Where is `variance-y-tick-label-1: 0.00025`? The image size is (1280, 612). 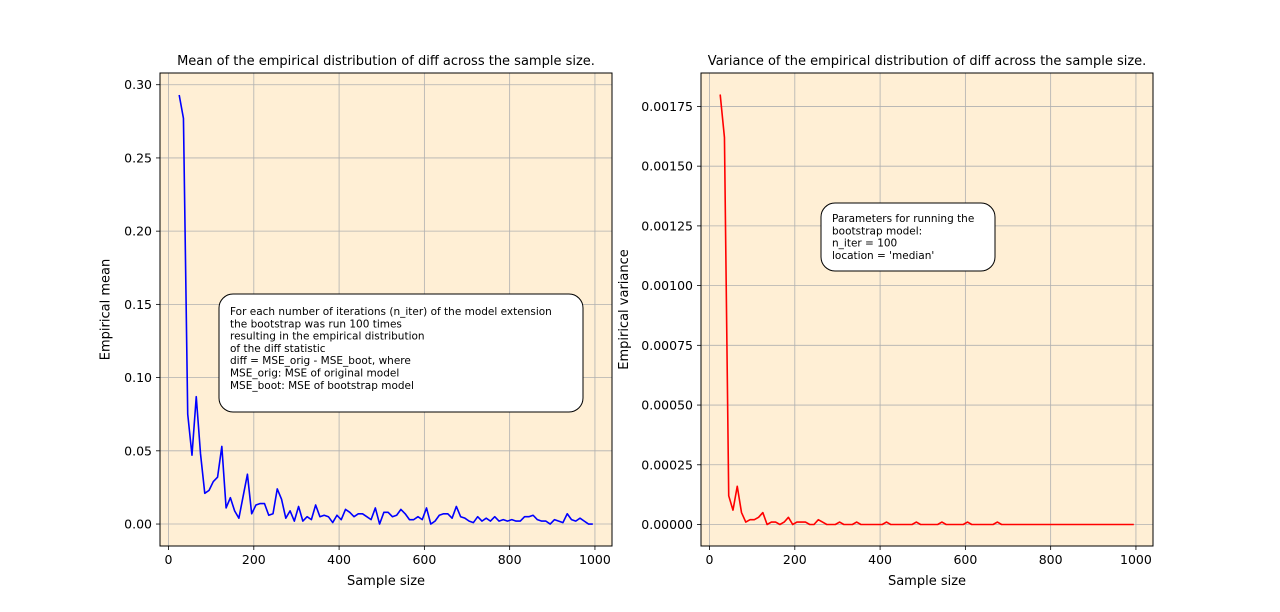 variance-y-tick-label-1: 0.00025 is located at coordinates (667, 464).